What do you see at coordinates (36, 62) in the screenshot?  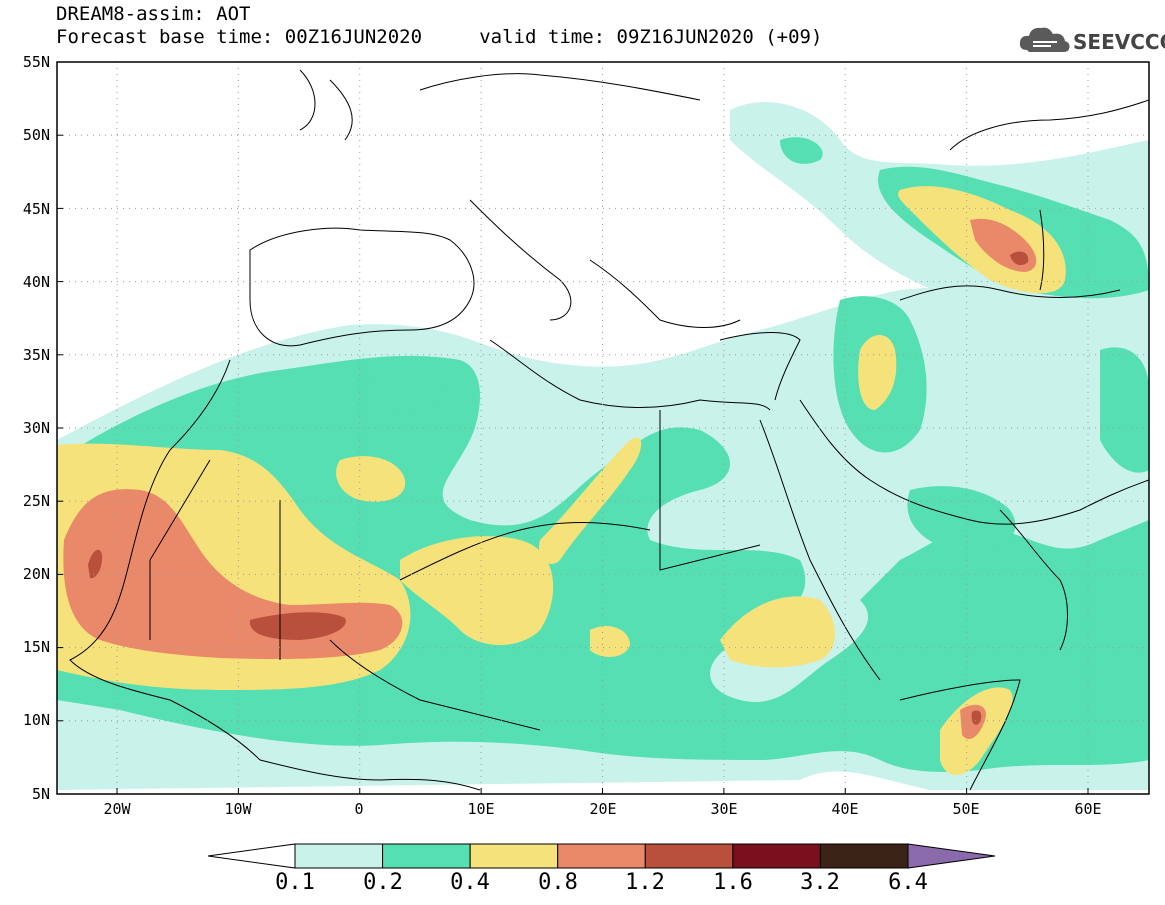 I see `lat-label: 55N` at bounding box center [36, 62].